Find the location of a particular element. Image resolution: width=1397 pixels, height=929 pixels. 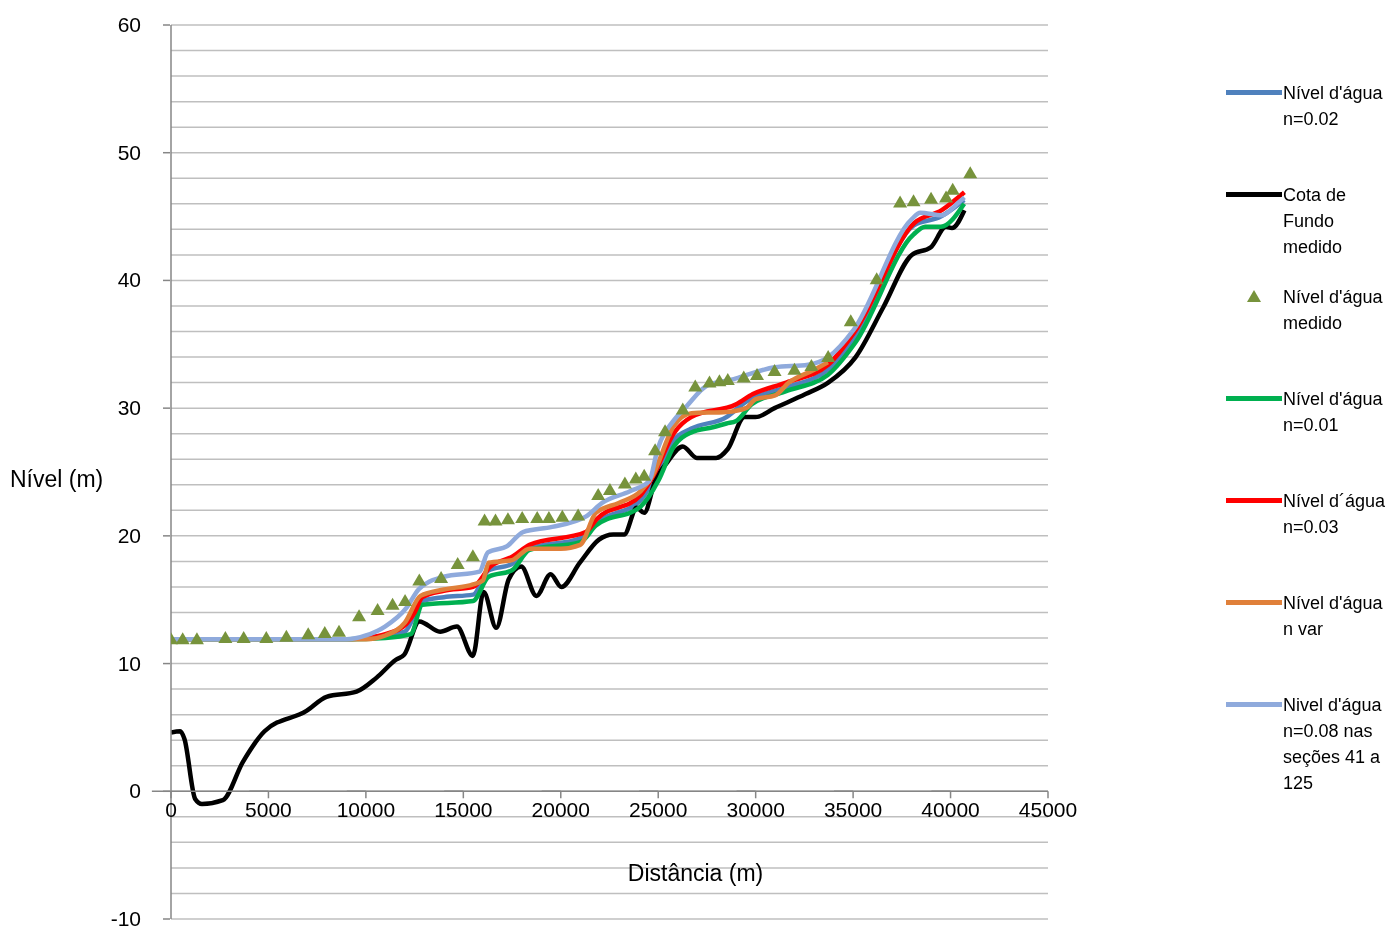

x-axis-title: Distância (m) is located at coordinates (695, 873).